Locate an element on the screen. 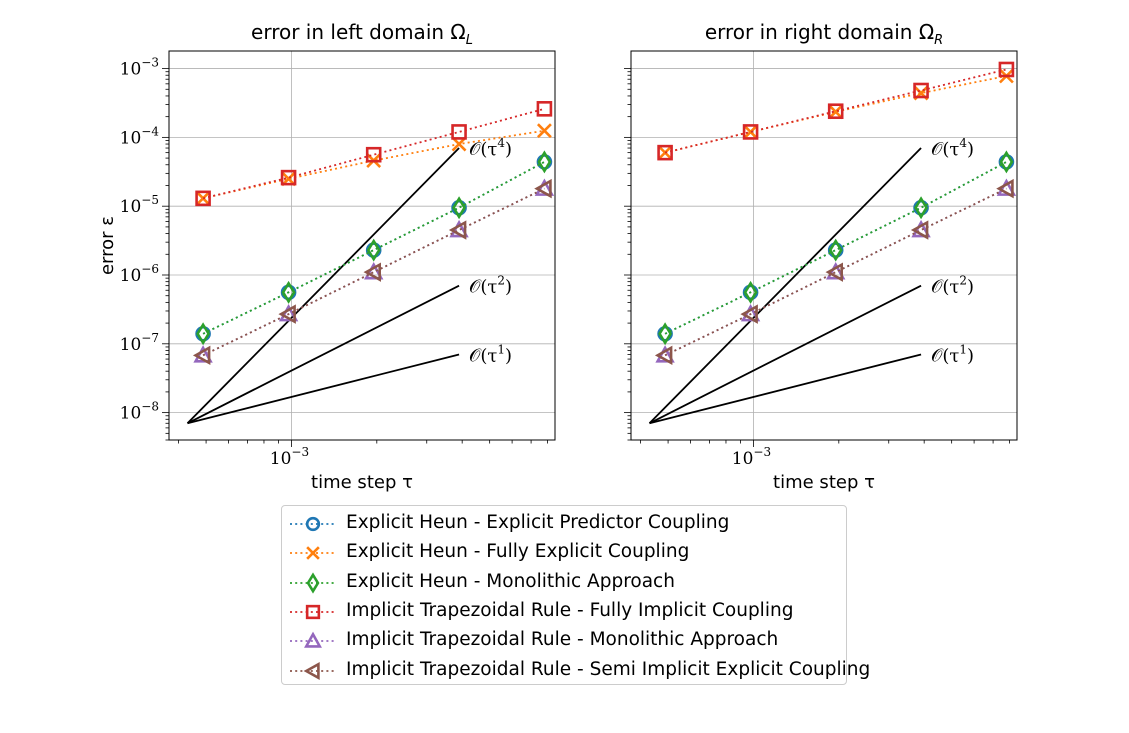 This screenshot has height=733, width=1129. y-tick-exp: −3 is located at coordinates (150, 63).